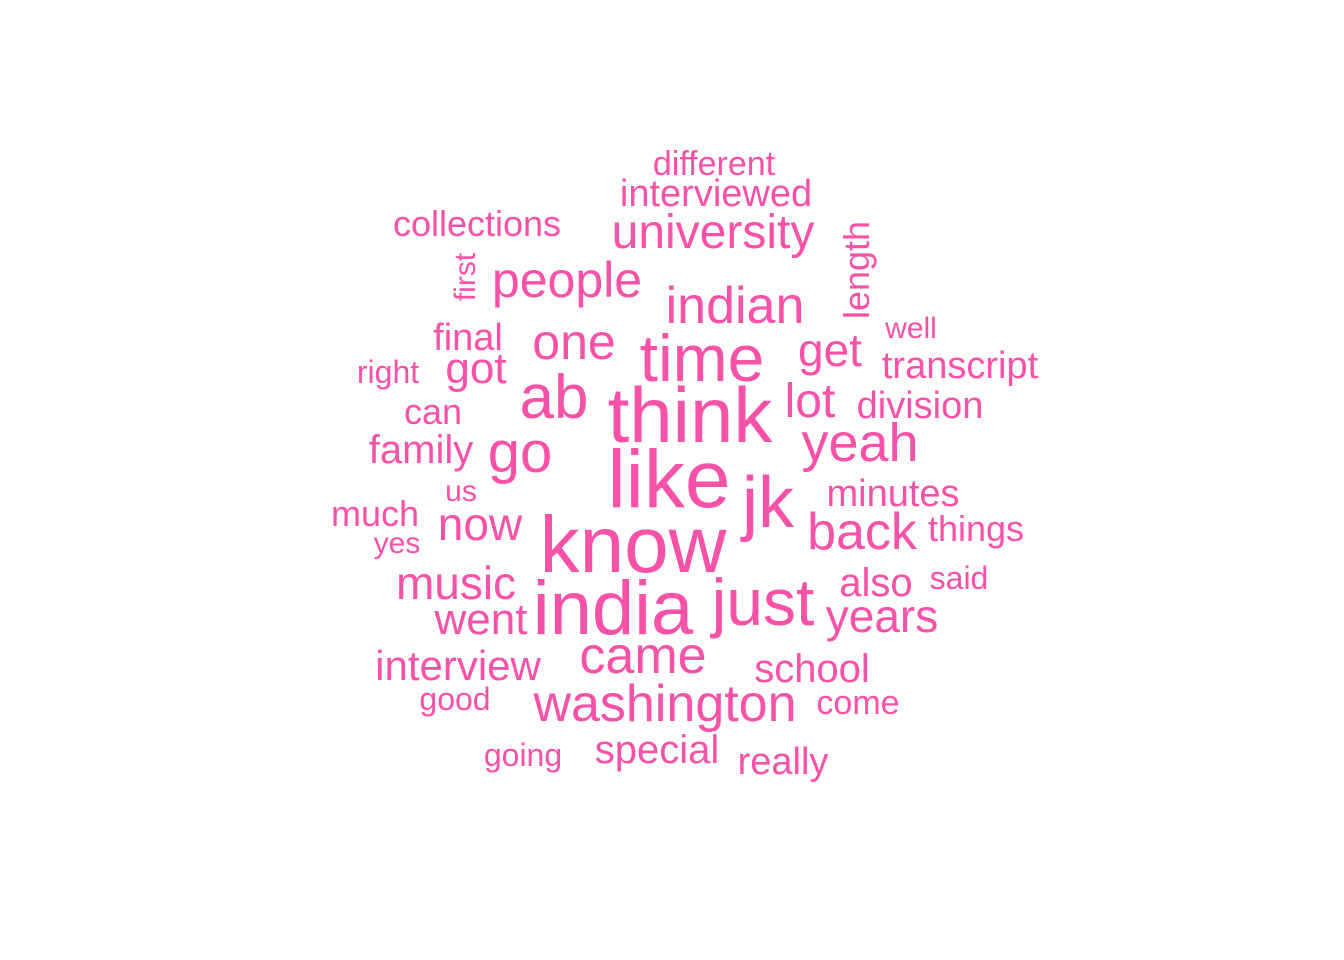 Image resolution: width=1344 pixels, height=960 pixels. What do you see at coordinates (762, 602) in the screenshot?
I see `word-just: just` at bounding box center [762, 602].